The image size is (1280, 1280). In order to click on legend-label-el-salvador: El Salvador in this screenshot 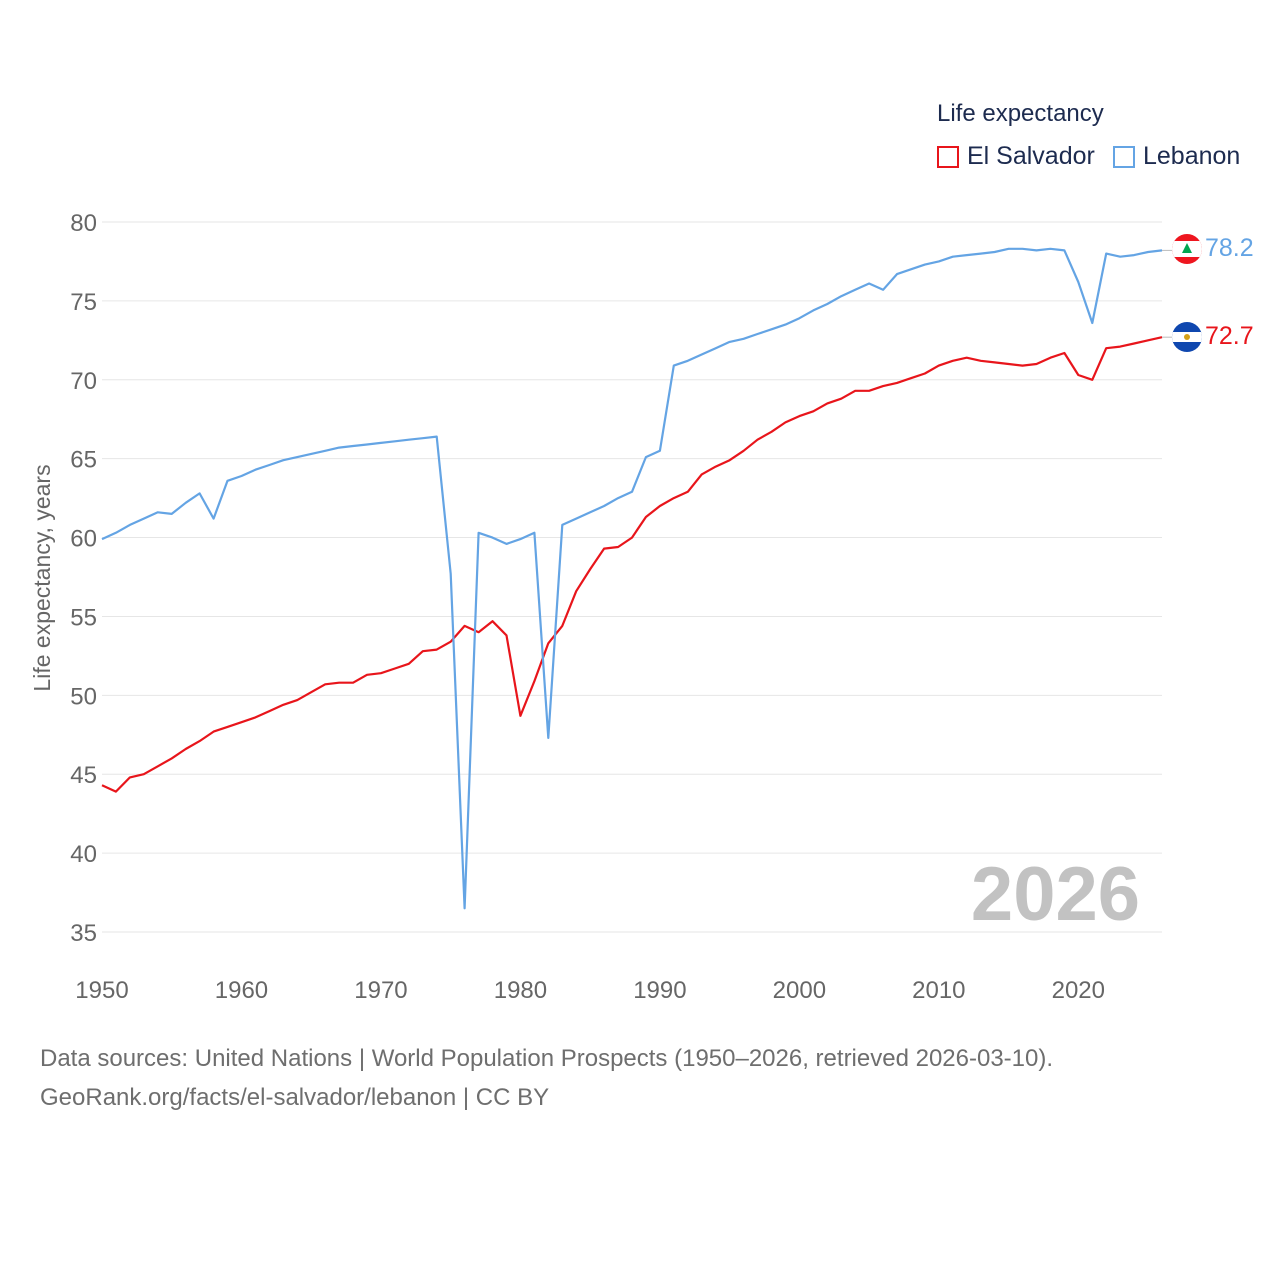, I will do `click(1031, 156)`.